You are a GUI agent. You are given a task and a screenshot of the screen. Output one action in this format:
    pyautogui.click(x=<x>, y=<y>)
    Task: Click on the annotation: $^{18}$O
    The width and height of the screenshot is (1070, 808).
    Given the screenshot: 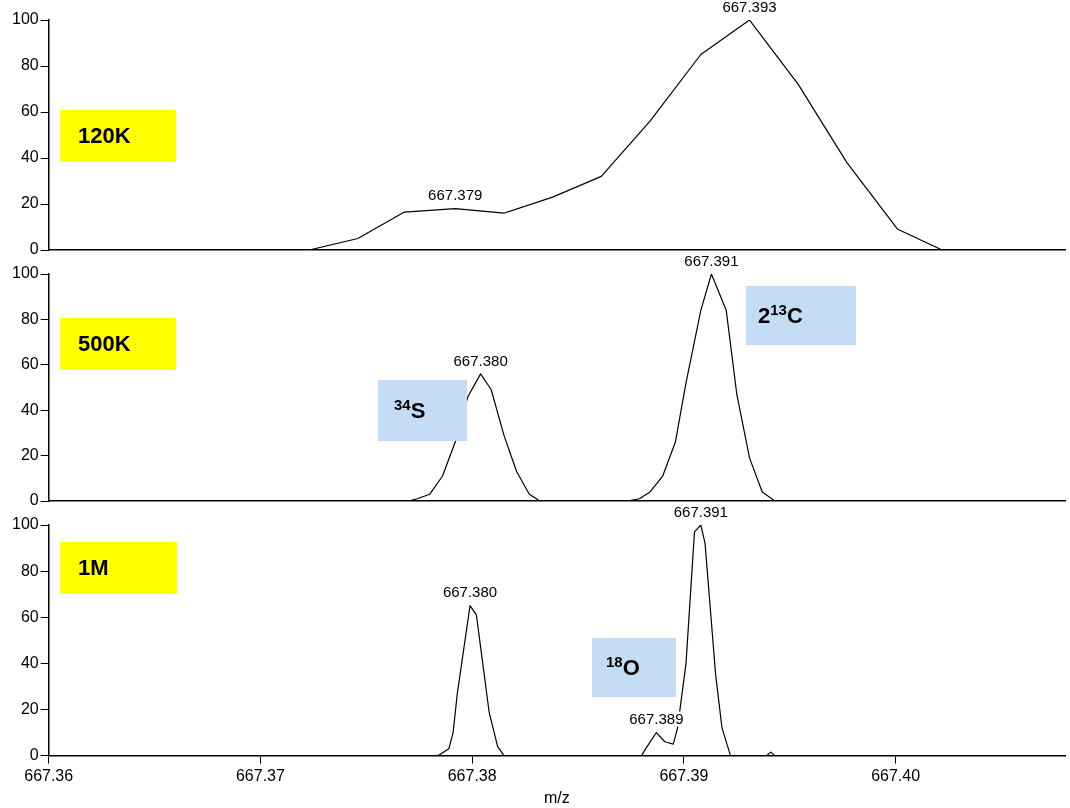 What is the action you would take?
    pyautogui.click(x=623, y=667)
    